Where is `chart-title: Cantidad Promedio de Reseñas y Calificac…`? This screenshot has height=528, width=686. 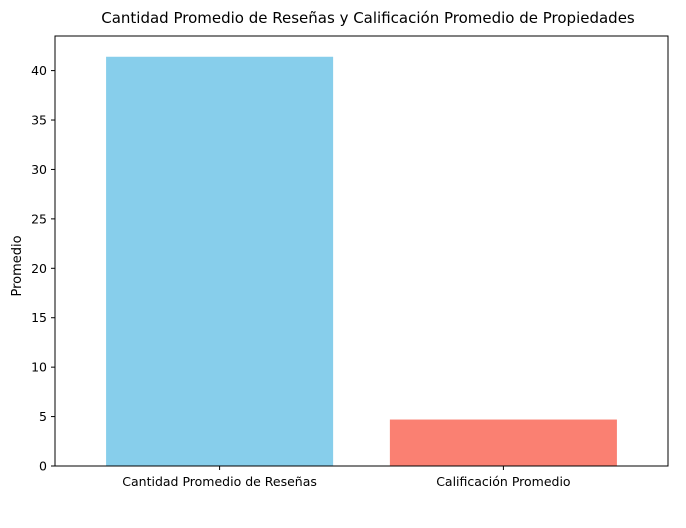
chart-title: Cantidad Promedio de Reseñas y Calificac… is located at coordinates (368, 18).